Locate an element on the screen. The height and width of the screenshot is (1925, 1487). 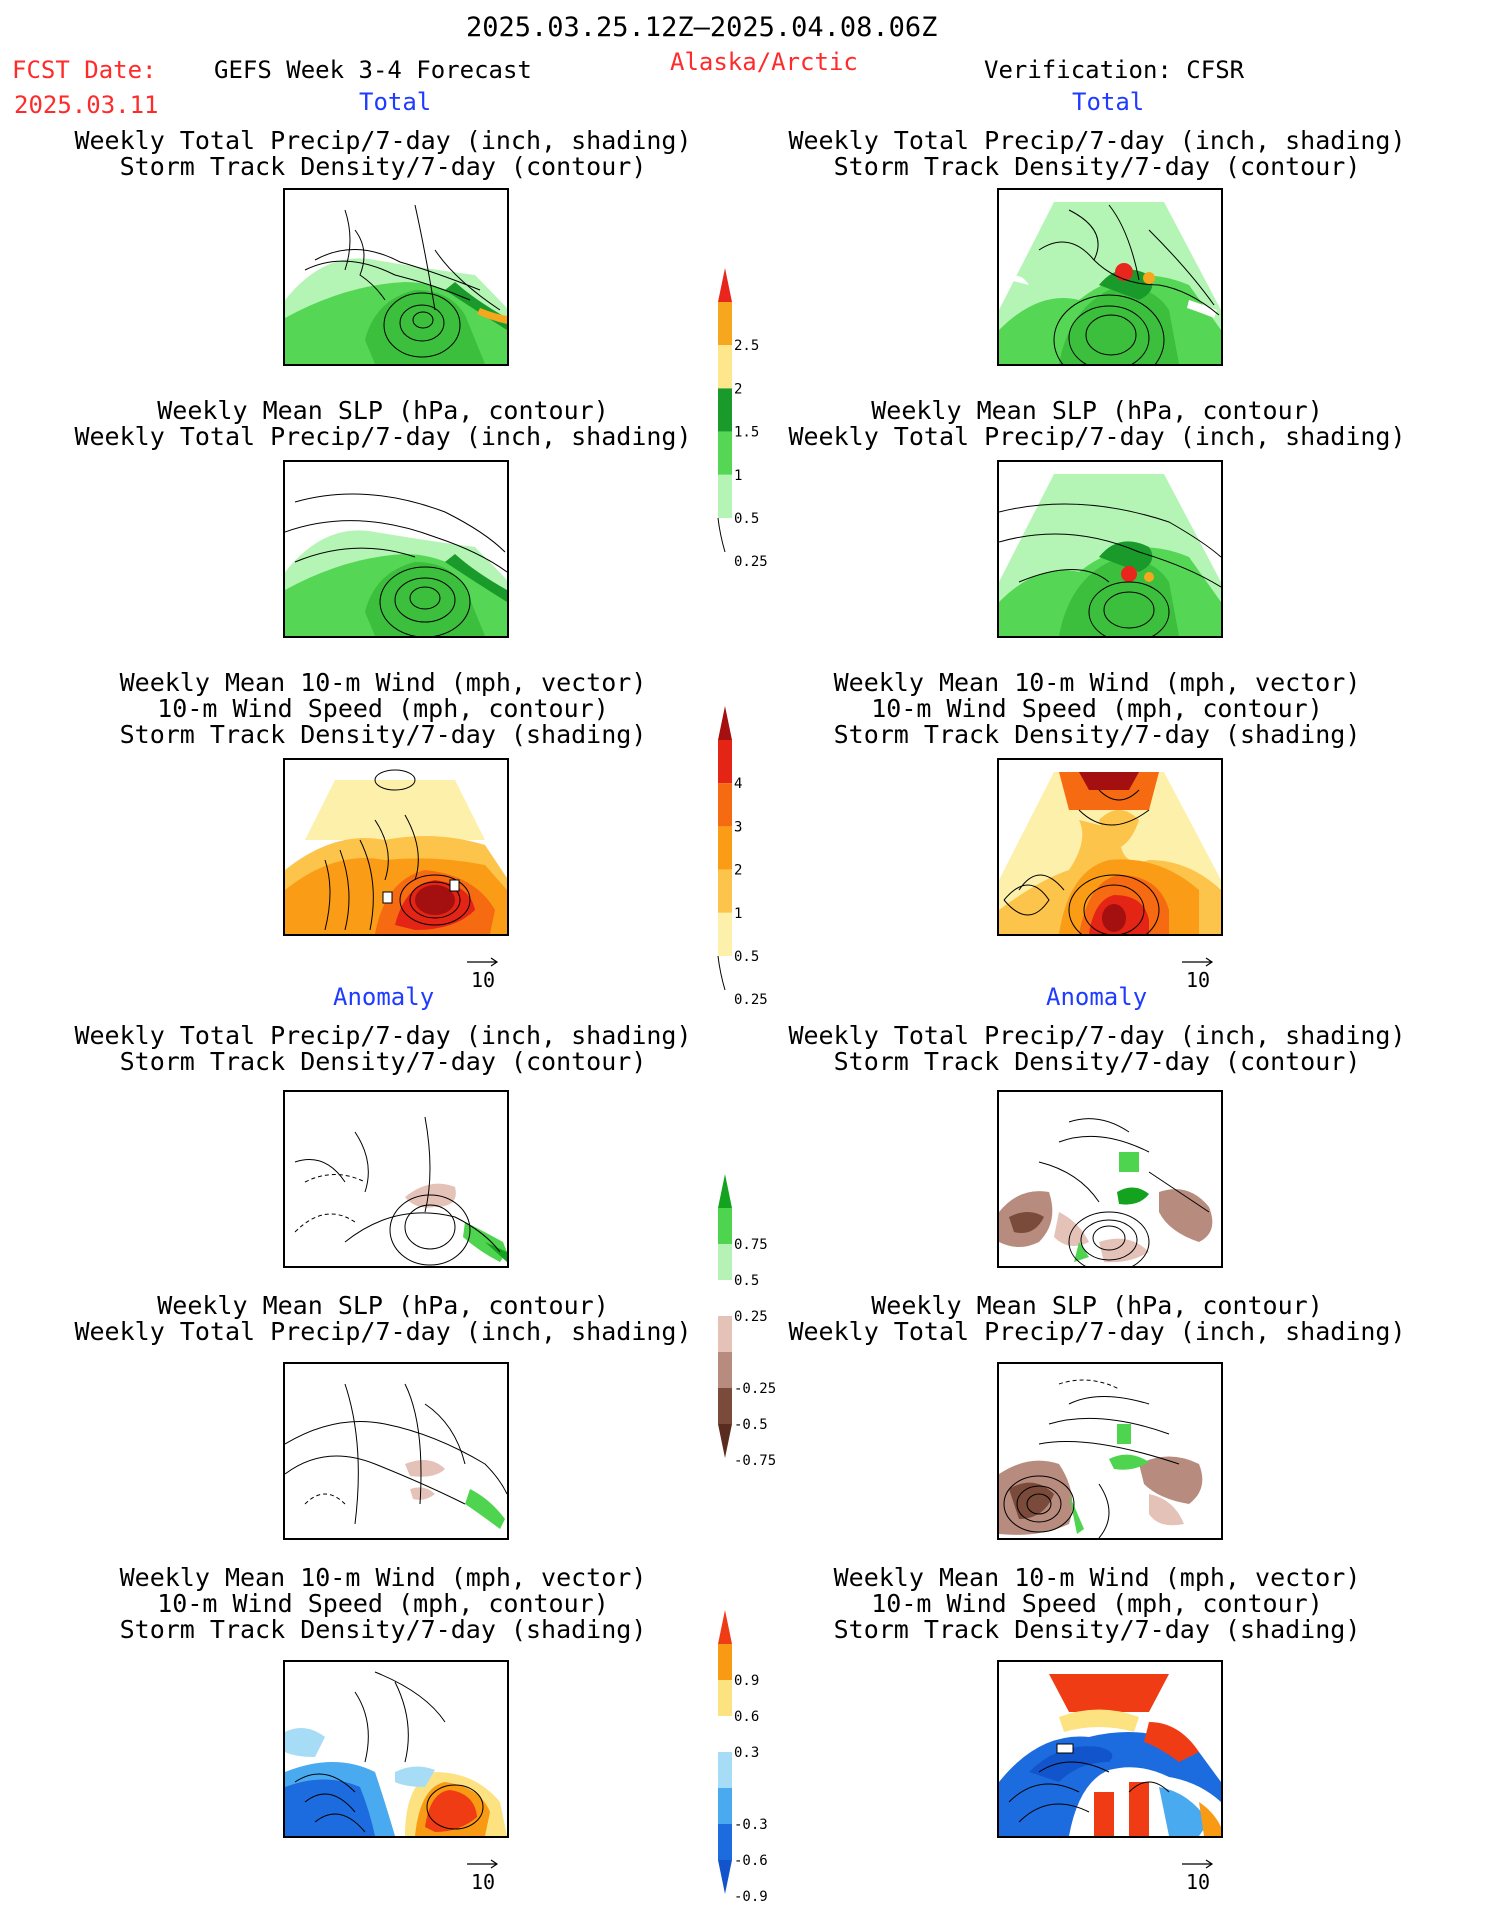
colorbar-tick-label: 2.5 is located at coordinates (746, 346).